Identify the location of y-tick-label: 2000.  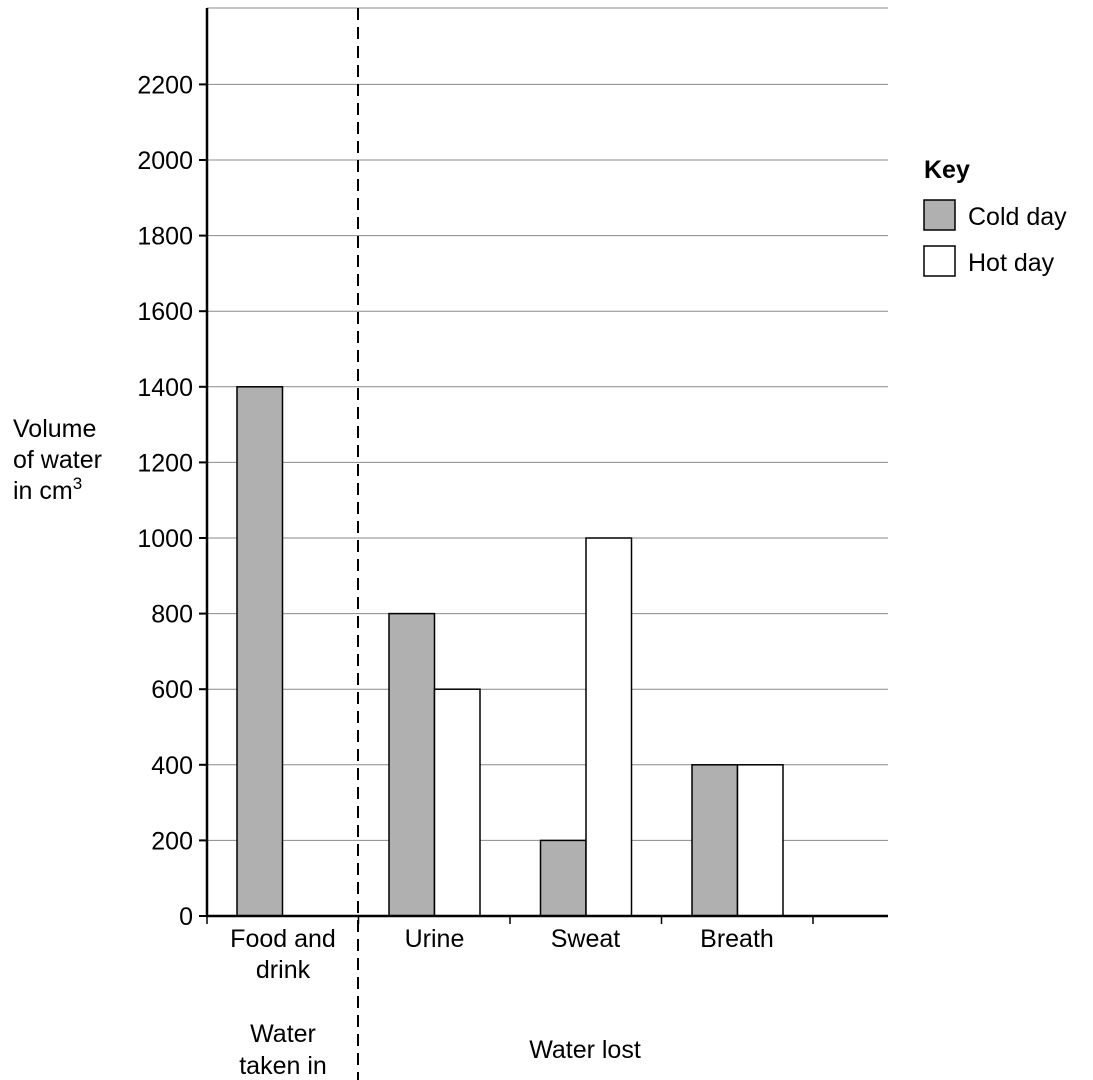
(165, 161).